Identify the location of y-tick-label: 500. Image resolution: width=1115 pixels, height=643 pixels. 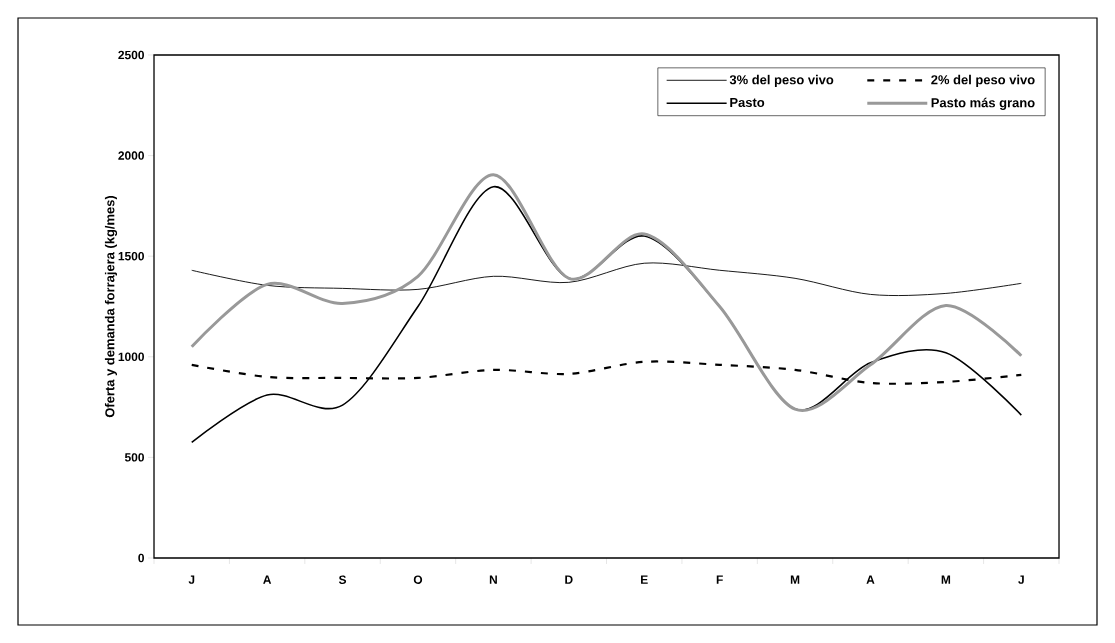
(134, 457).